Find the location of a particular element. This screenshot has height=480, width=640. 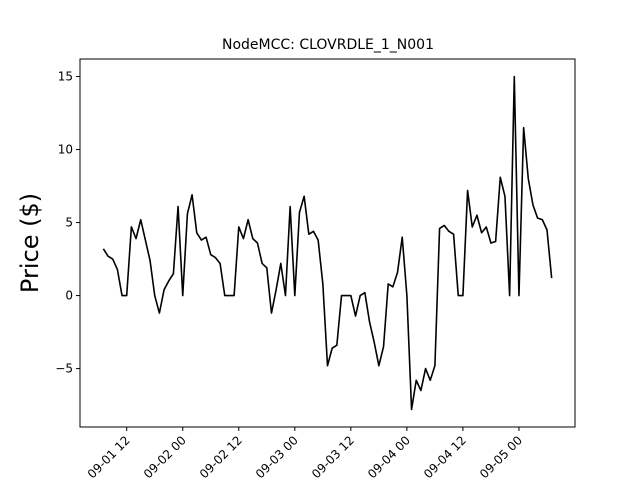

y-tick-label: 5 is located at coordinates (69, 223).